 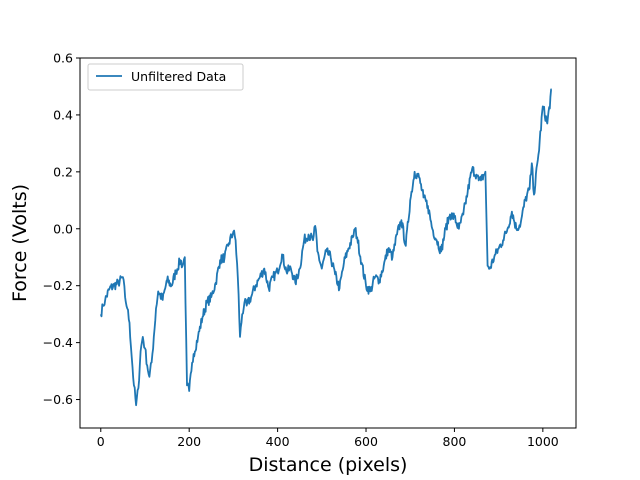 I want to click on y-tick-label: 0.2, so click(x=63, y=171).